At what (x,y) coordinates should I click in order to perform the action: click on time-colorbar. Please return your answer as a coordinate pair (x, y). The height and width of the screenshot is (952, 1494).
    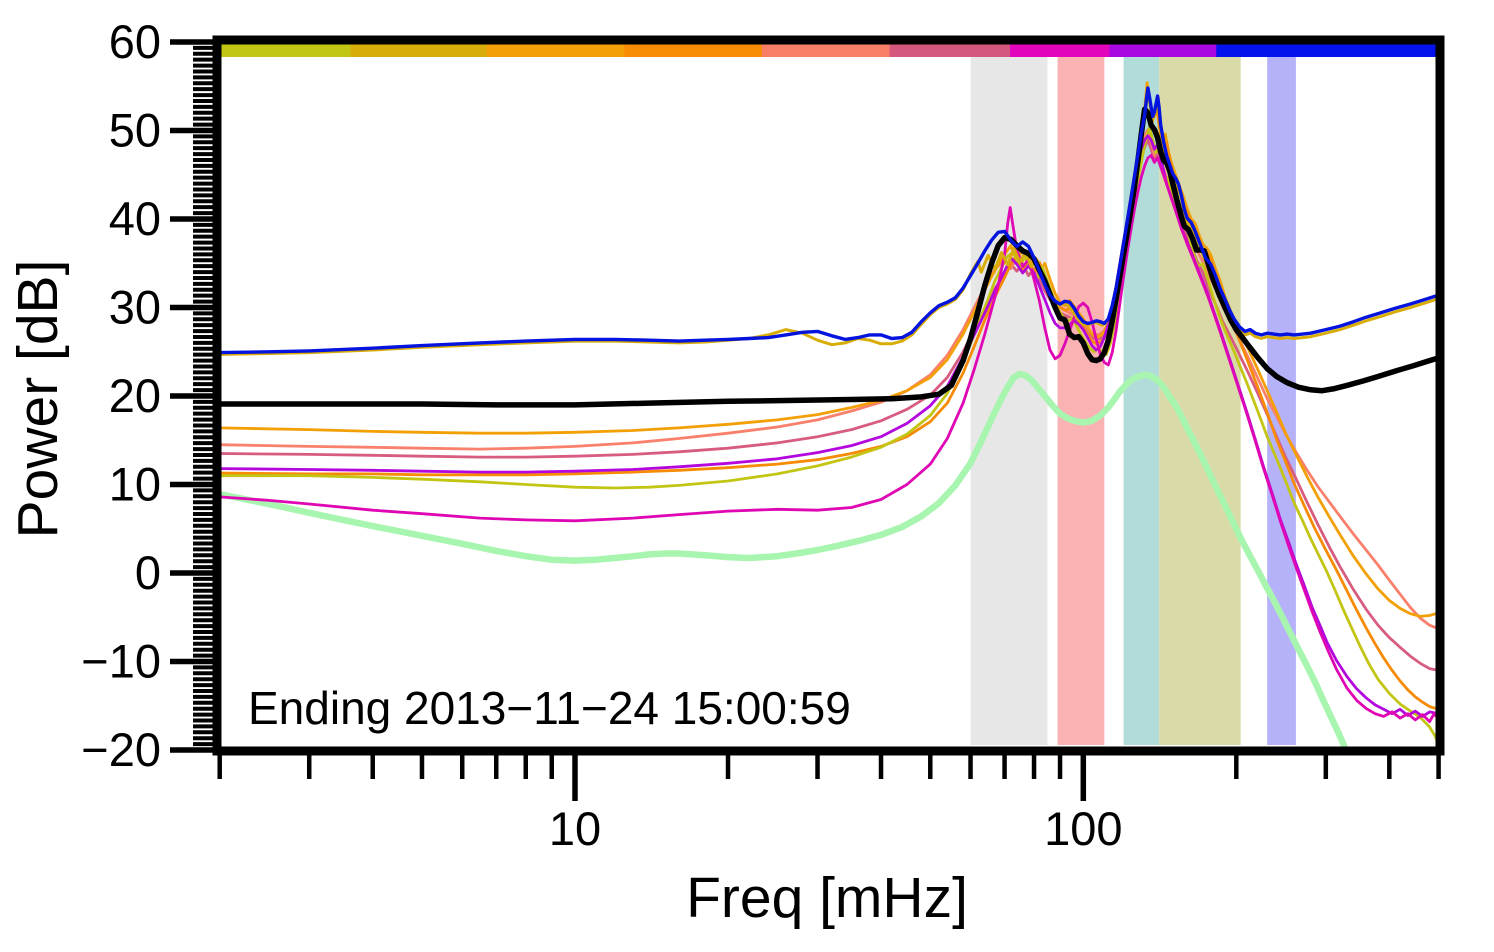
    Looking at the image, I should click on (827, 50).